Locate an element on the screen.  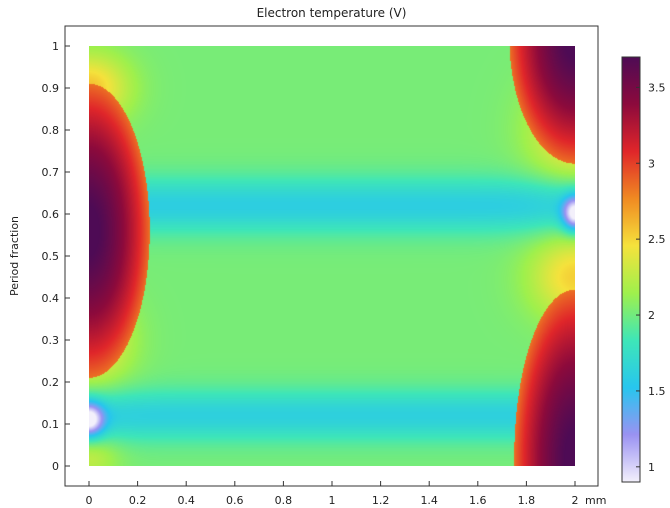
colorbar-tick-label: 1 is located at coordinates (651, 467).